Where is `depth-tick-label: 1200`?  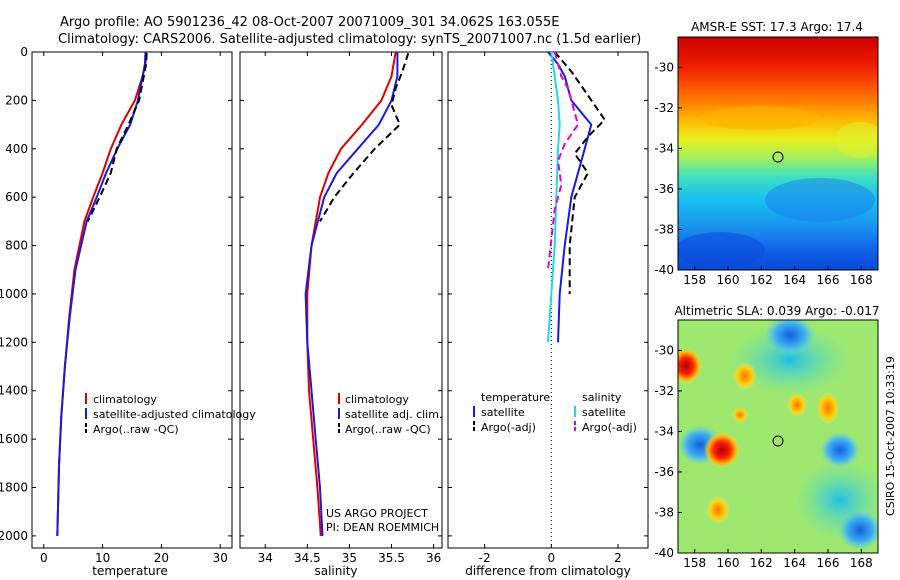
depth-tick-label: 1200 is located at coordinates (14, 342).